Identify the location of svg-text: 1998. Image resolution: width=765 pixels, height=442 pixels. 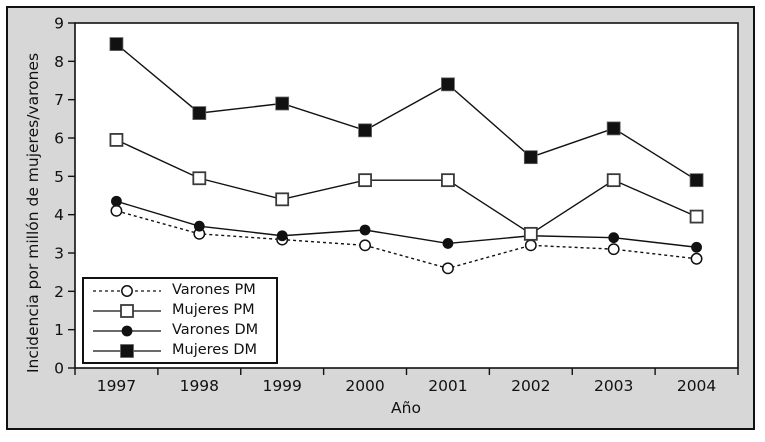
(199, 386).